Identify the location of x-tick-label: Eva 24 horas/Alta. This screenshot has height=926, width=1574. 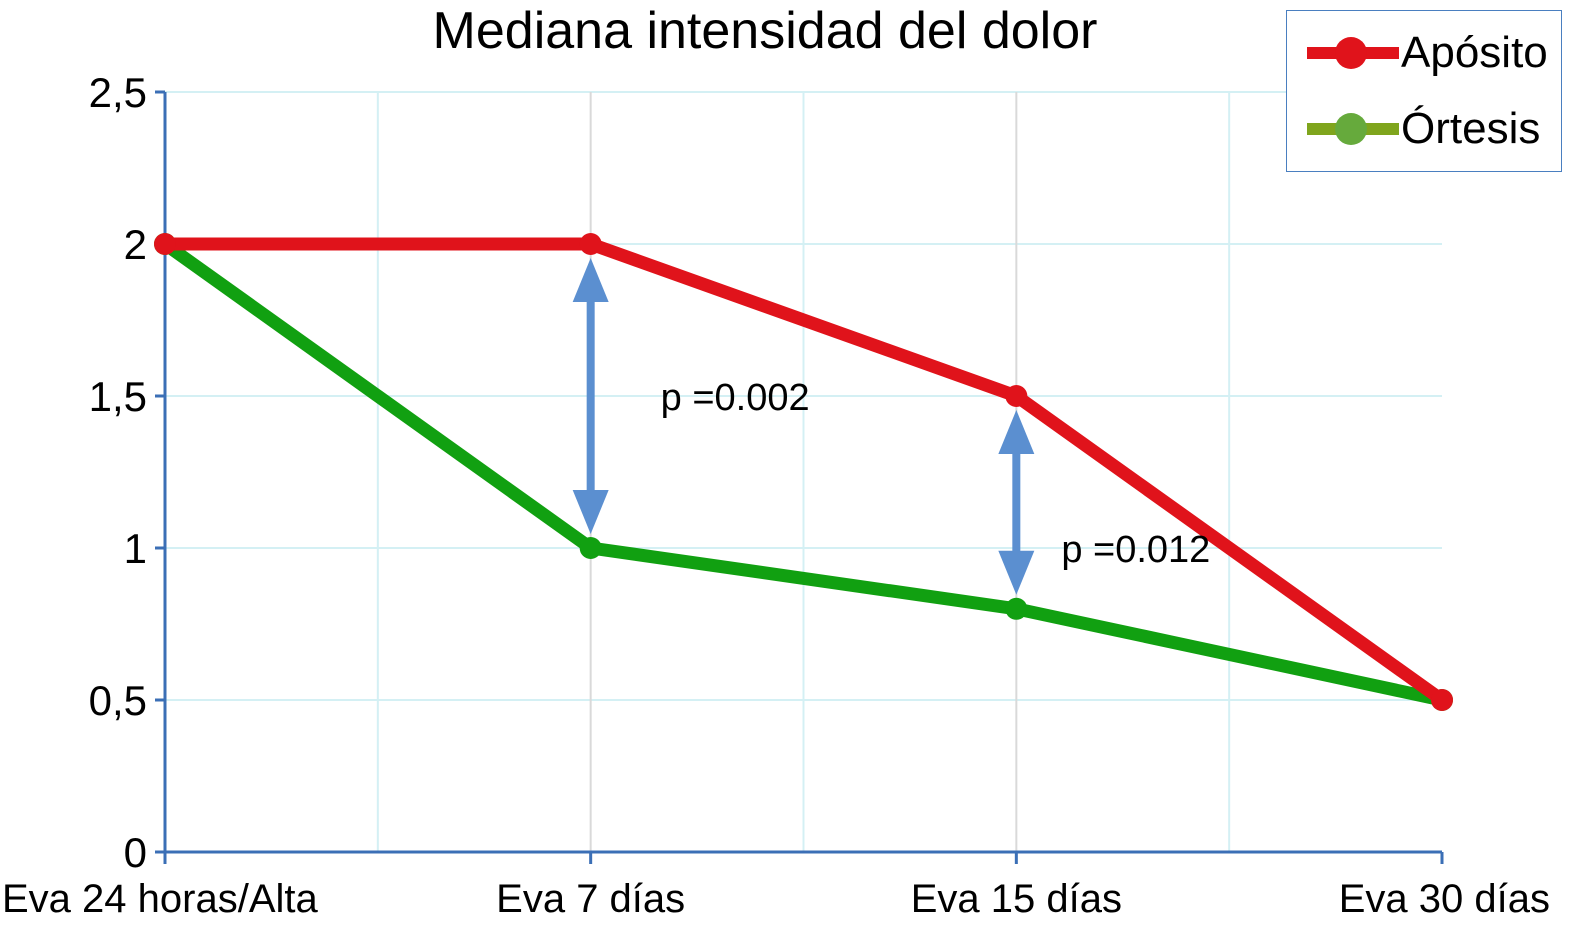
(160, 899).